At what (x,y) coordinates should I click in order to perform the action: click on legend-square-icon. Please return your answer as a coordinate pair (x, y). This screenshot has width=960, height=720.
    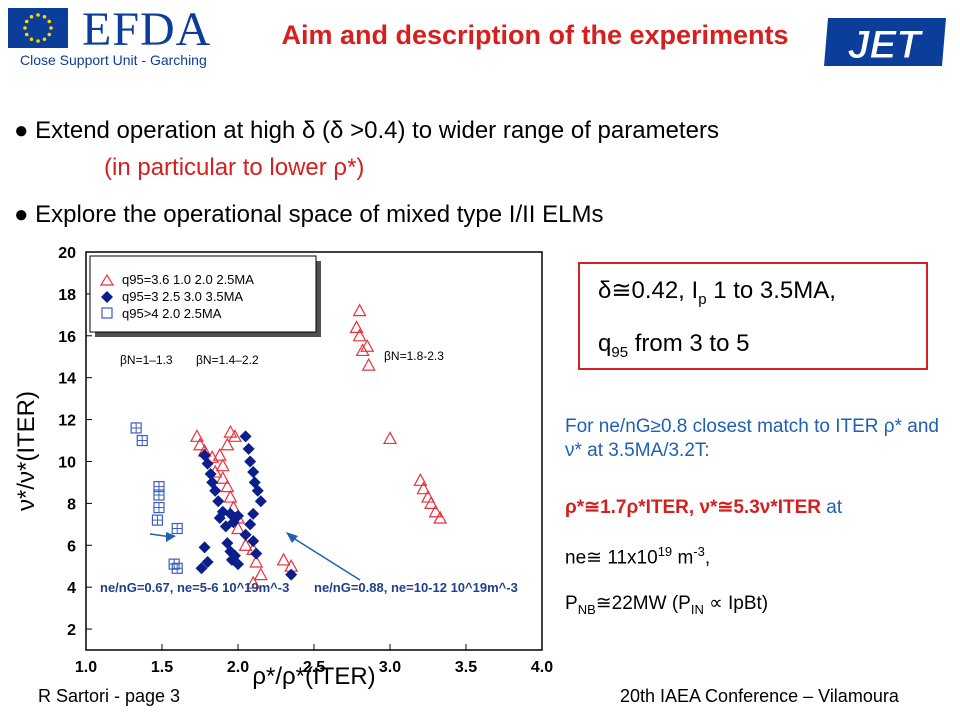
    Looking at the image, I should click on (107, 313).